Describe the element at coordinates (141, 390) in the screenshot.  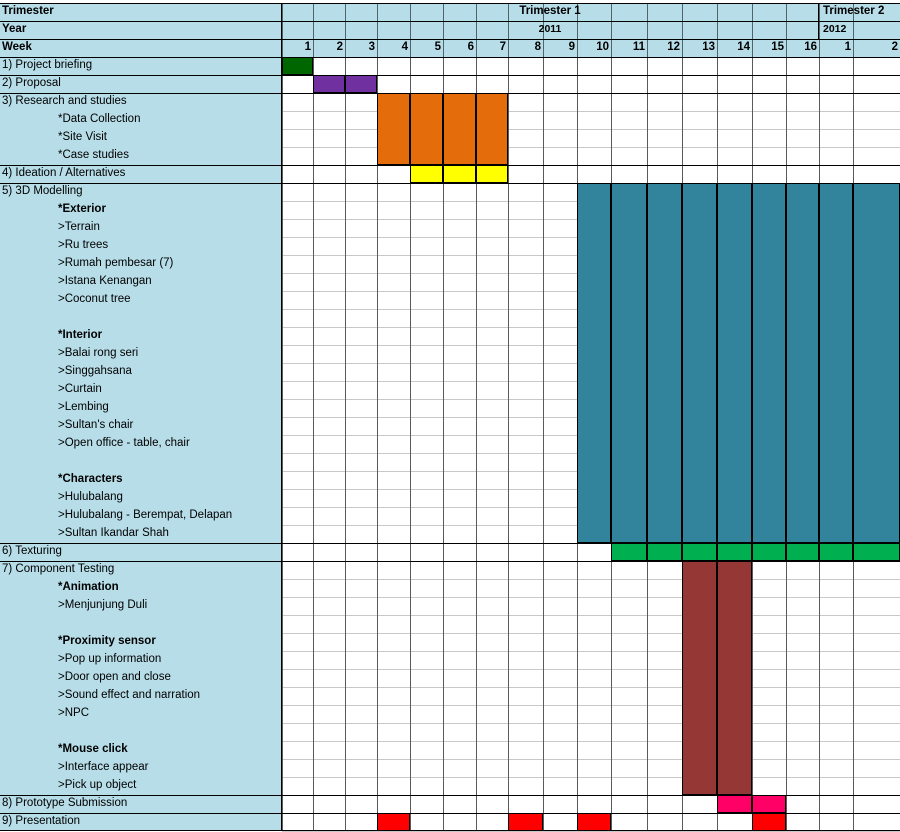
I see `item-label: >Curtain` at that location.